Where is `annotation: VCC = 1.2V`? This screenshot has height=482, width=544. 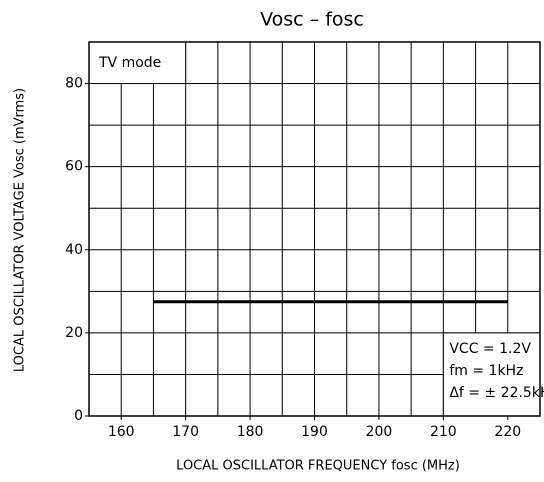
annotation: VCC = 1.2V is located at coordinates (490, 349).